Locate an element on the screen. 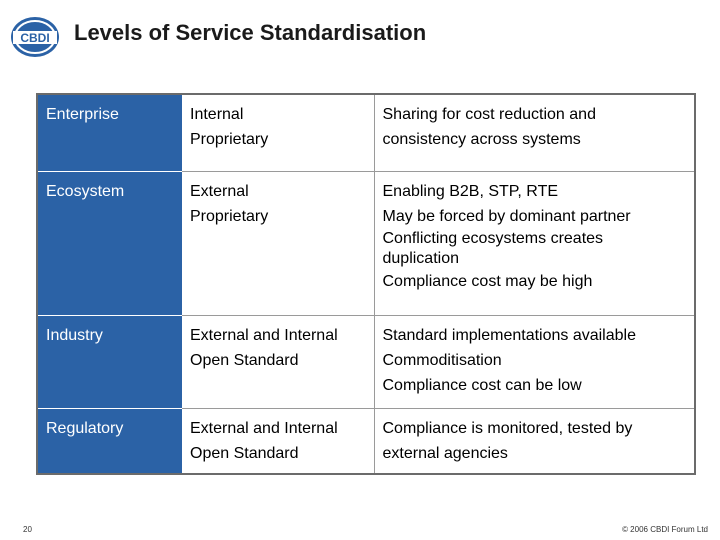 Image resolution: width=720 pixels, height=540 pixels. description-line: external agencies is located at coordinates (445, 453).